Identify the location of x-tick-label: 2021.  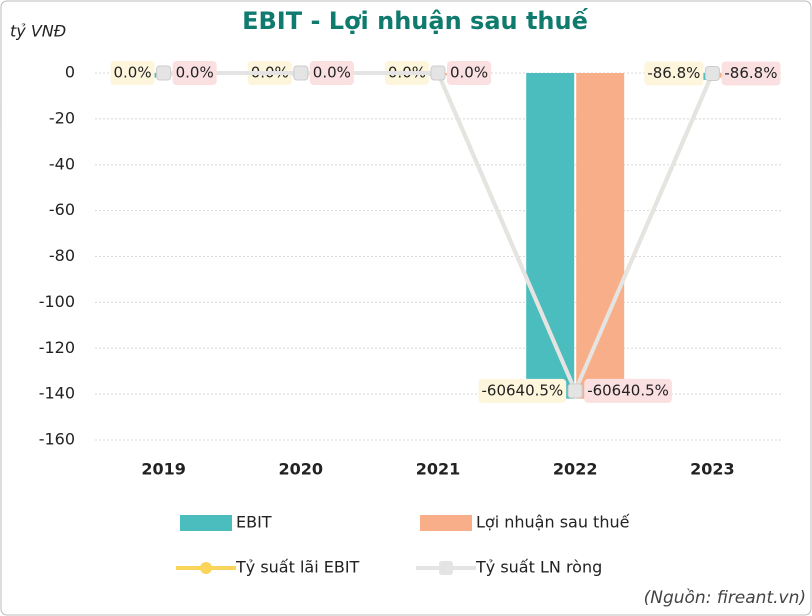
(438, 469).